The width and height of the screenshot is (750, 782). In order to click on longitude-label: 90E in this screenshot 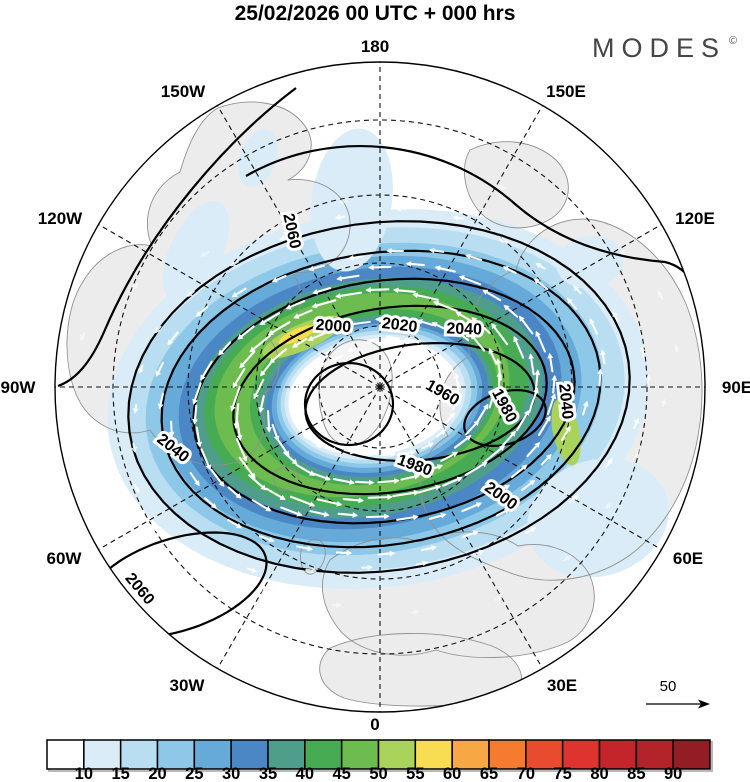, I will do `click(736, 387)`.